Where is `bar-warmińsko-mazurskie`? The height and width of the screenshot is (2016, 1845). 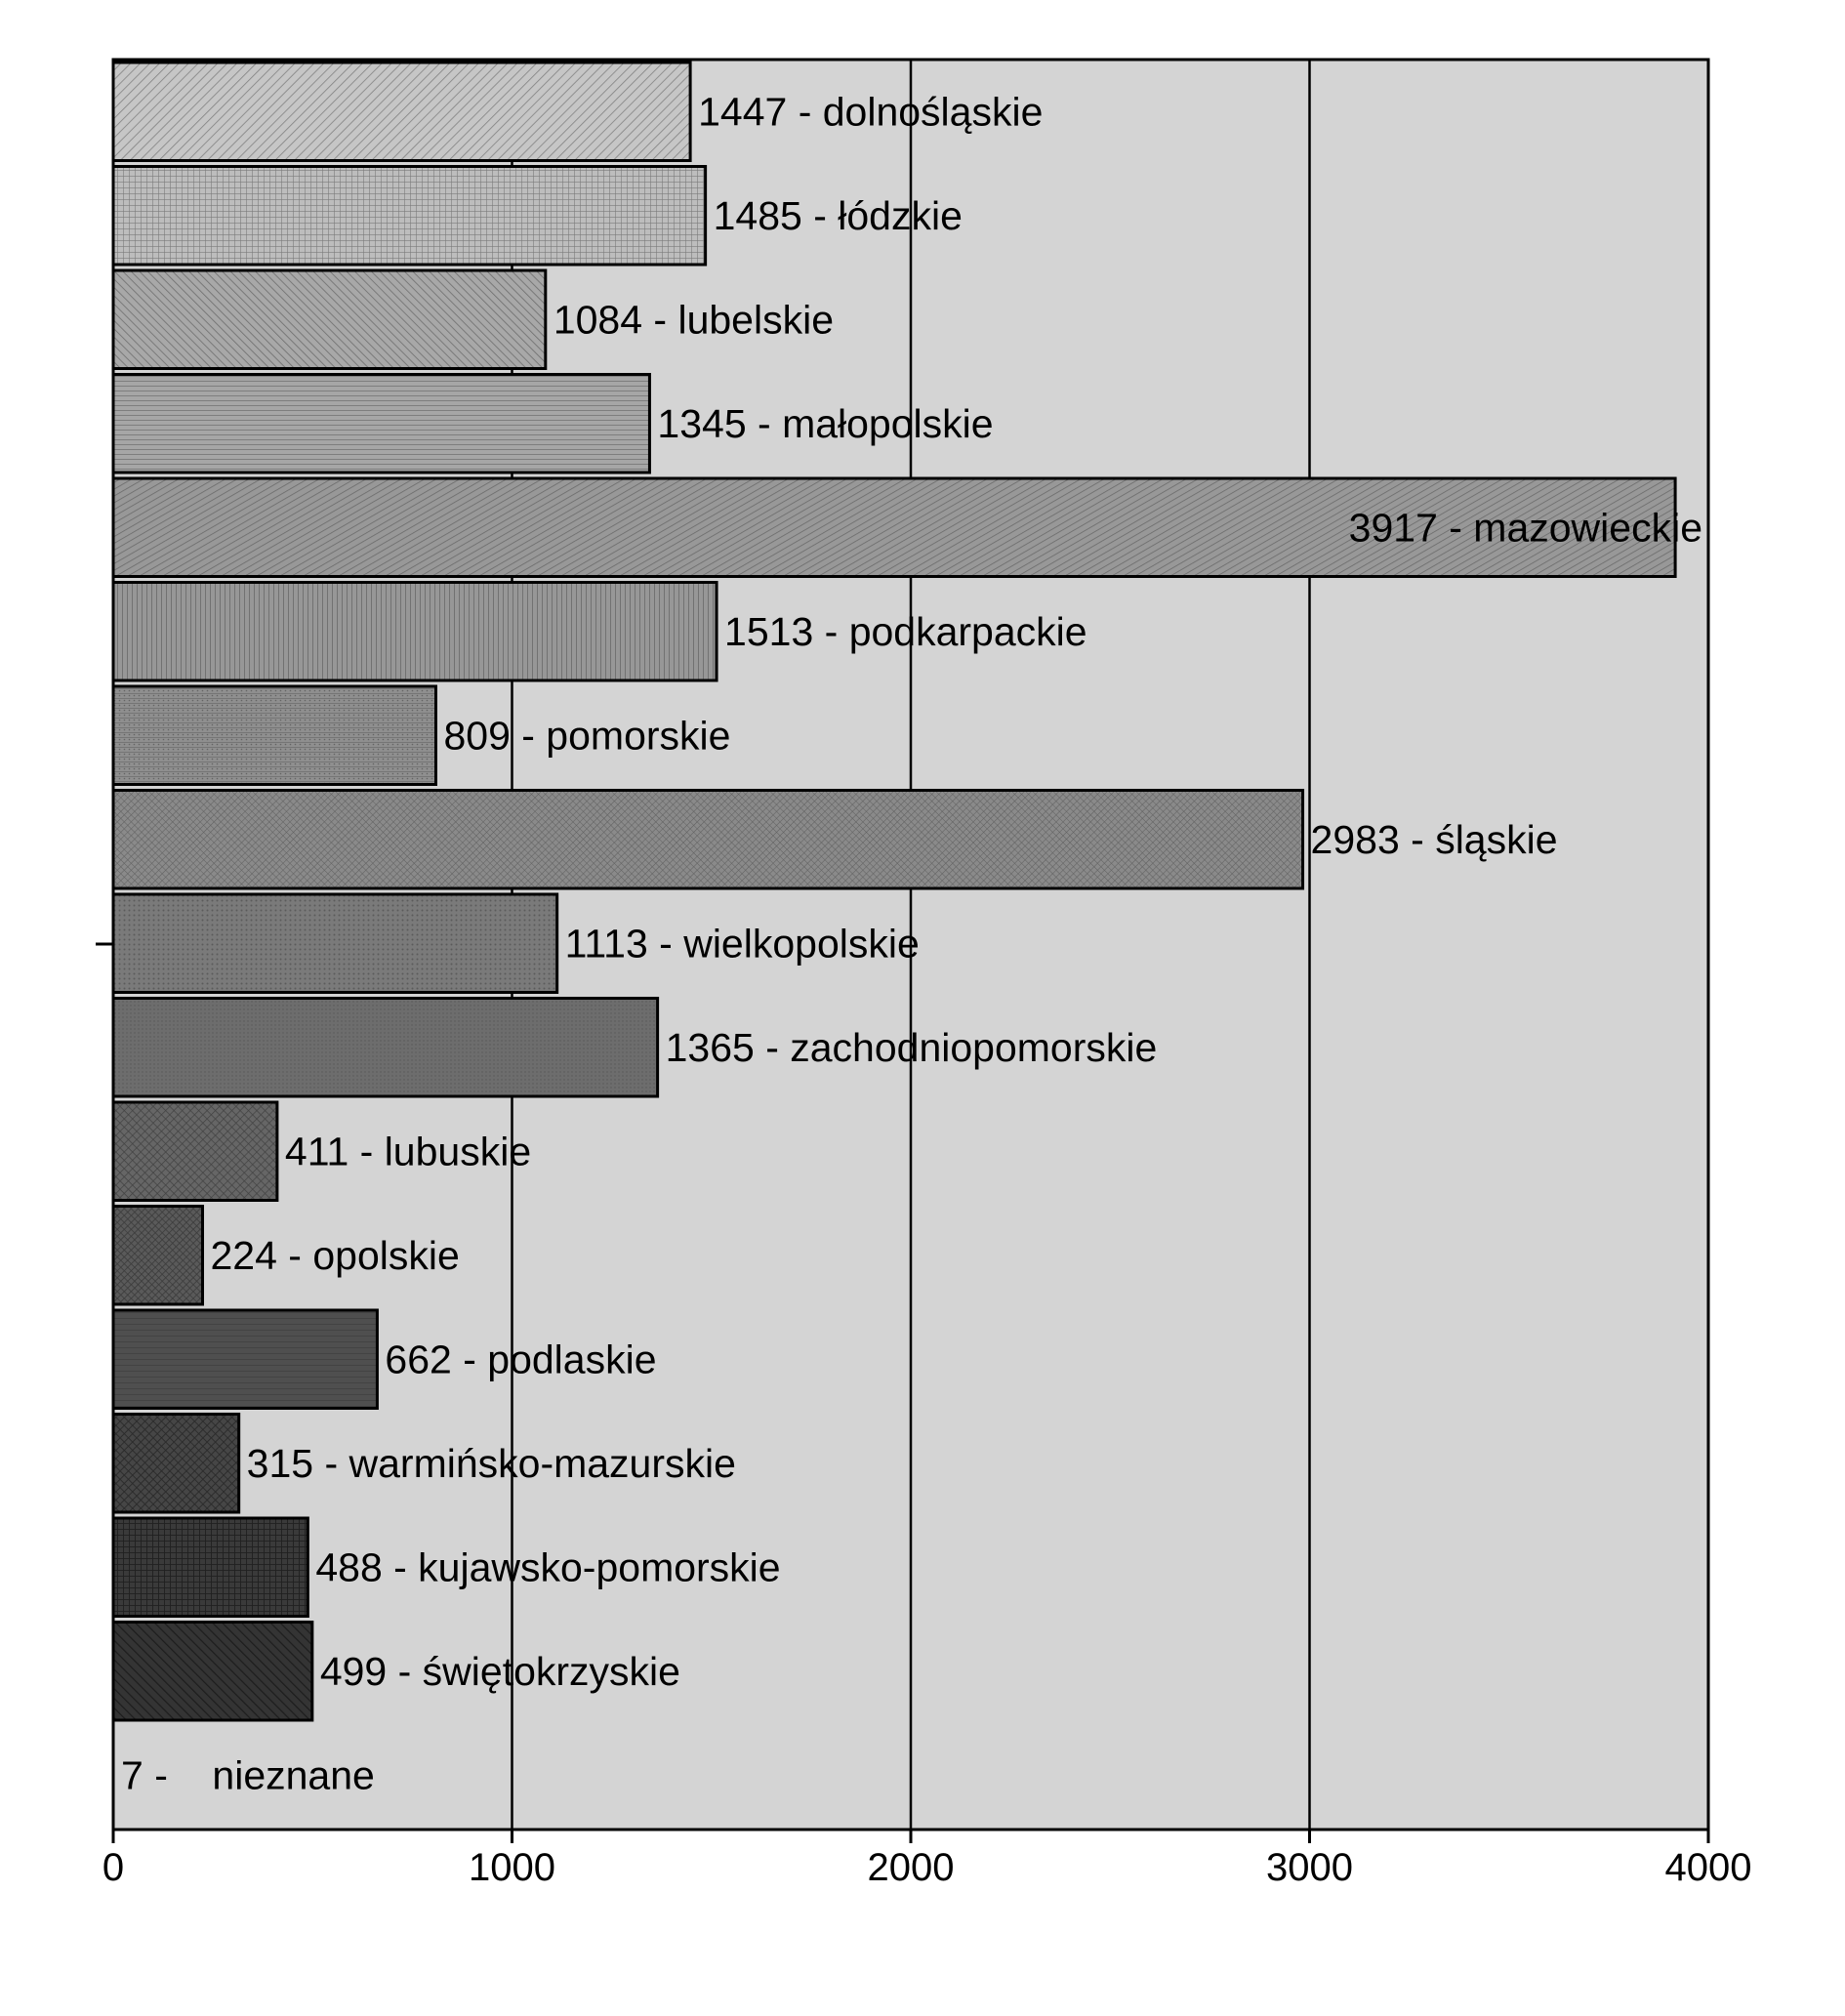
bar-warmińsko-mazurskie is located at coordinates (176, 1464).